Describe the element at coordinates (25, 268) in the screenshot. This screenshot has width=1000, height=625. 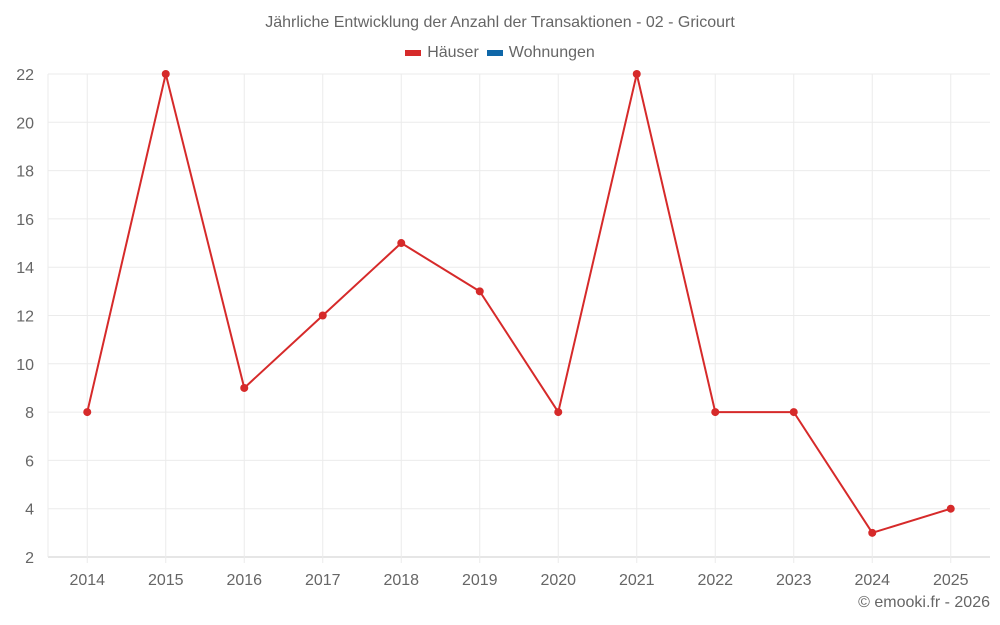
I see `y-tick-label: 14` at that location.